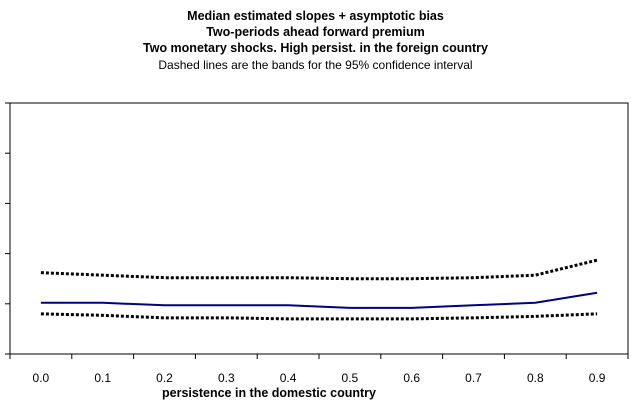 The width and height of the screenshot is (631, 410). I want to click on x-tick-label: 0.7, so click(473, 378).